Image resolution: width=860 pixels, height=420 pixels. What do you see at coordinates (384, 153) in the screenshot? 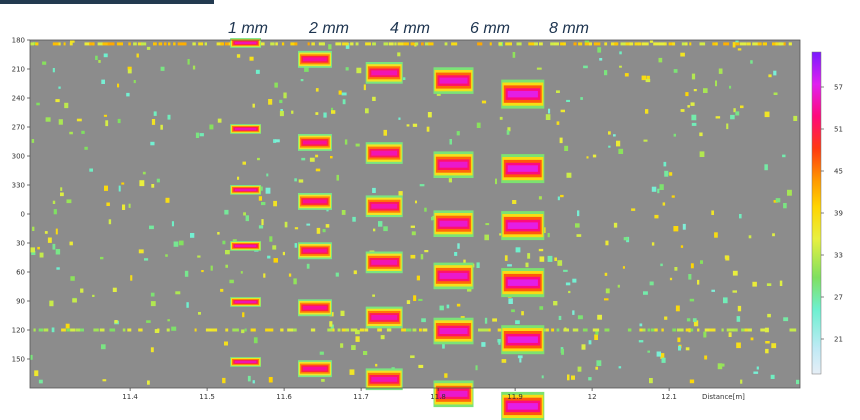
I see `defect-blob-4mm` at bounding box center [384, 153].